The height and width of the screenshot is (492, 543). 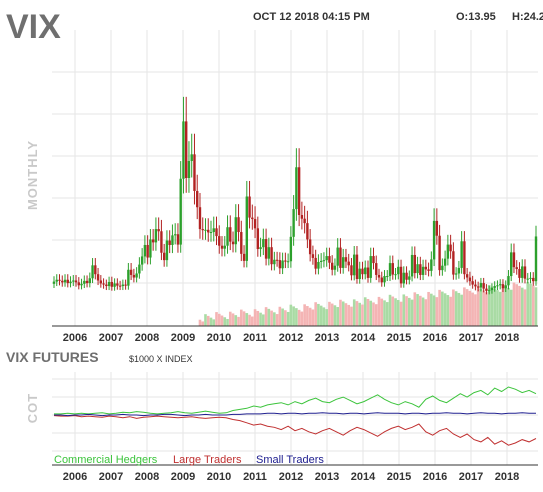 What do you see at coordinates (111, 338) in the screenshot?
I see `x-tick-label: 2007` at bounding box center [111, 338].